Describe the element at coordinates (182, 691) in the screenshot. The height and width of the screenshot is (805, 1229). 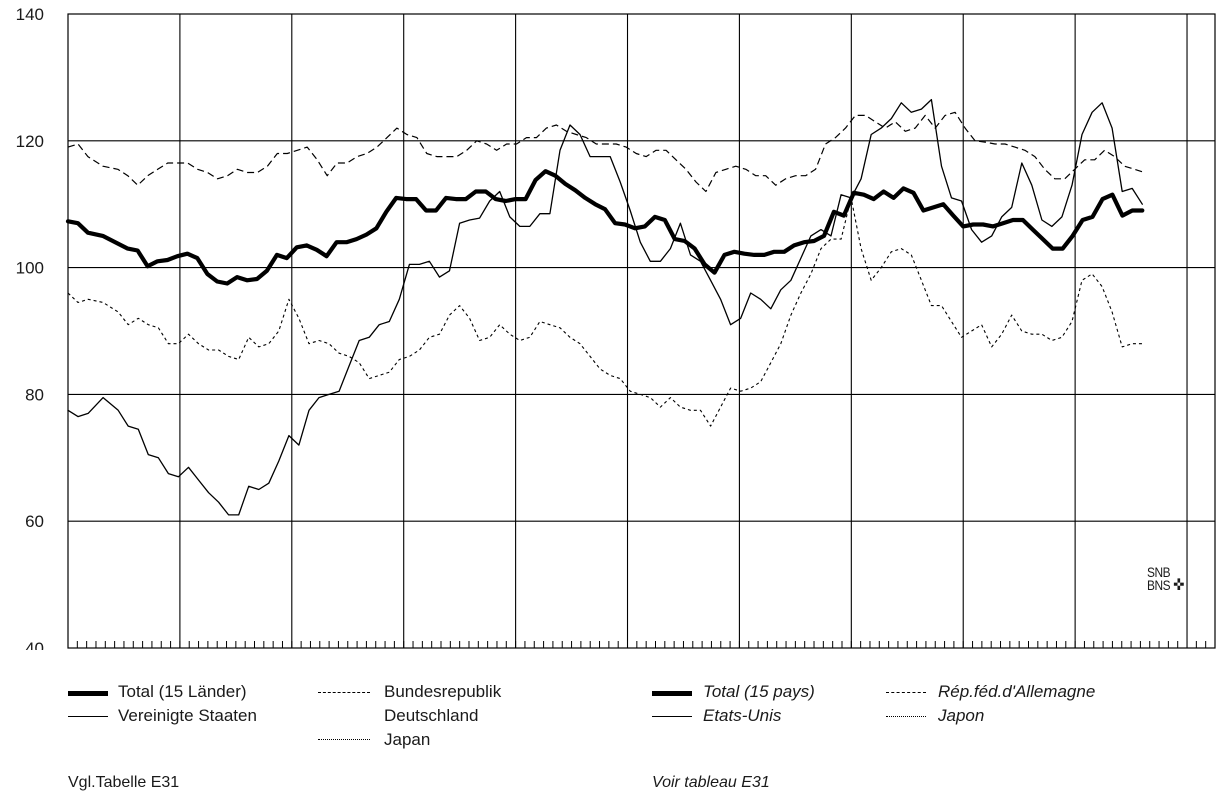
I see `legend-label-total: Total (15 Länder)` at that location.